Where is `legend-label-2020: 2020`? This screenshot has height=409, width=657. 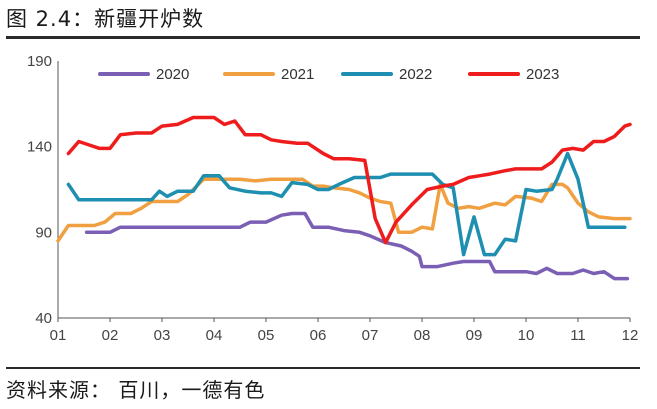 legend-label-2020: 2020 is located at coordinates (172, 74).